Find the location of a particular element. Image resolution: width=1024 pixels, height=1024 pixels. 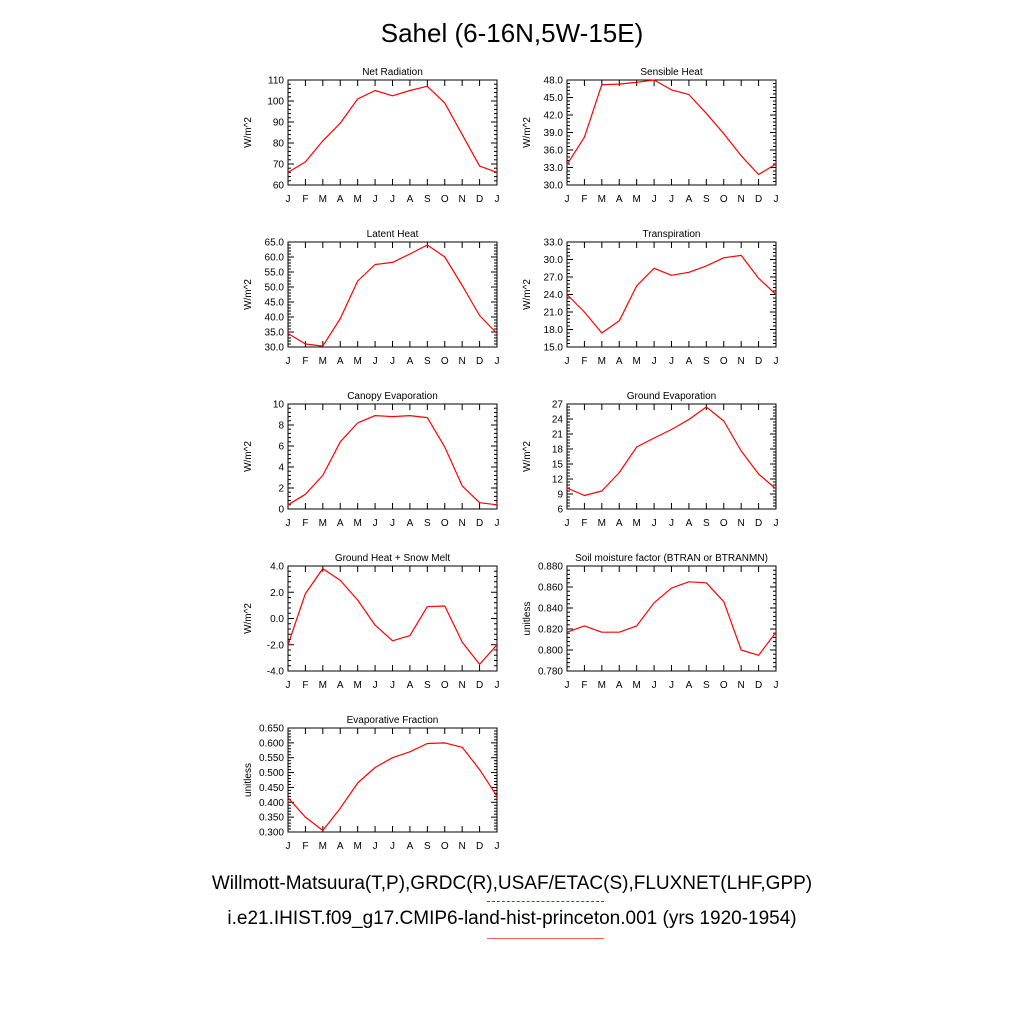

panel-title: Soil moisture factor (BTRAN or BTRANMN) is located at coordinates (671, 558).